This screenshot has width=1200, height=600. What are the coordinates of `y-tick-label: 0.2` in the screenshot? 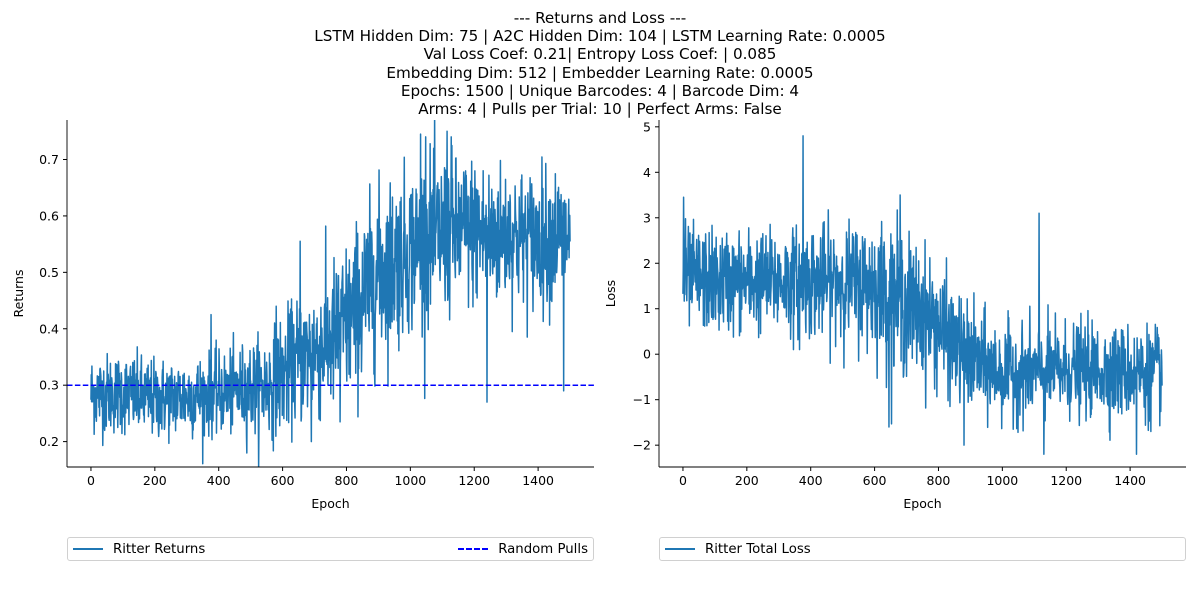 It's located at (49, 441).